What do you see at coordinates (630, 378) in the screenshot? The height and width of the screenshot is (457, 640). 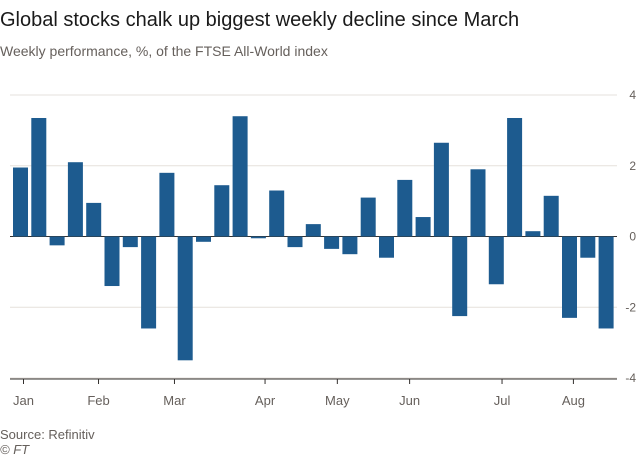 I see `y-tick-label: -4` at bounding box center [630, 378].